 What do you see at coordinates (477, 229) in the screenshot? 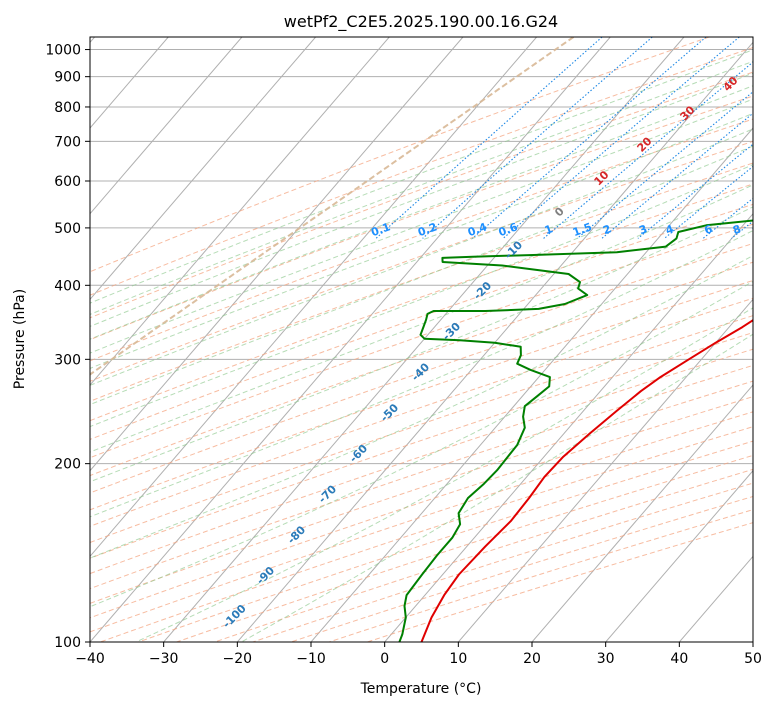
I see `mixing-ratio-label: 0.4` at bounding box center [477, 229].